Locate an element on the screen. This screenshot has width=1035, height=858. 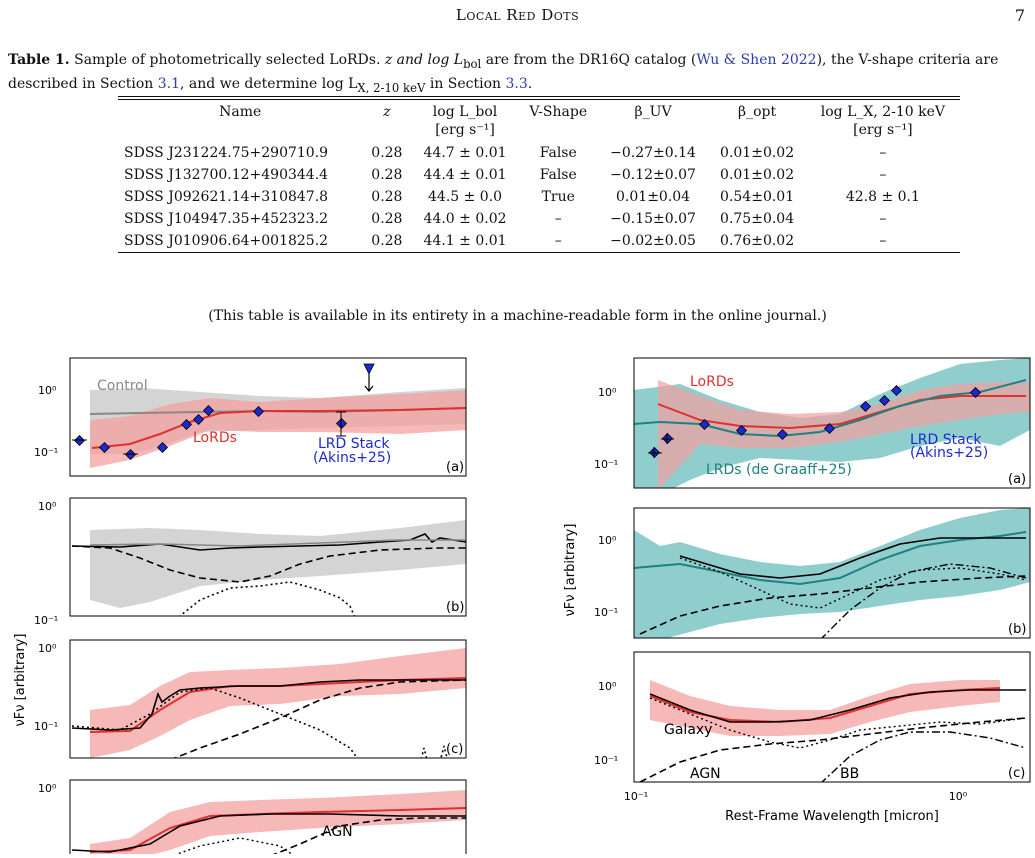
label-bb: BB is located at coordinates (849, 774).